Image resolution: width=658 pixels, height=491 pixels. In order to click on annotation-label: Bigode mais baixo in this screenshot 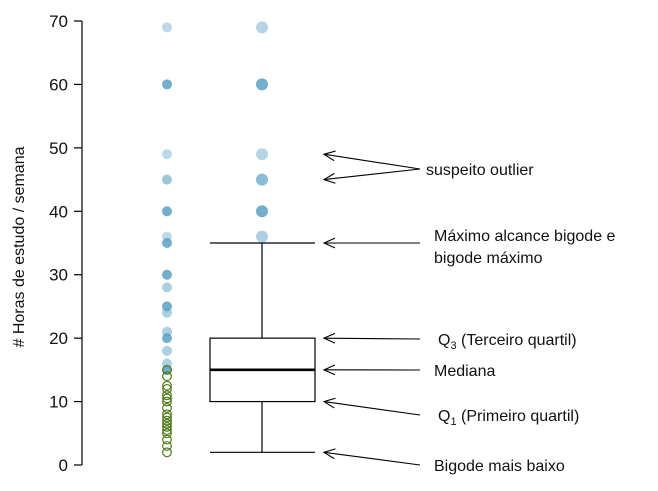, I will do `click(499, 466)`.